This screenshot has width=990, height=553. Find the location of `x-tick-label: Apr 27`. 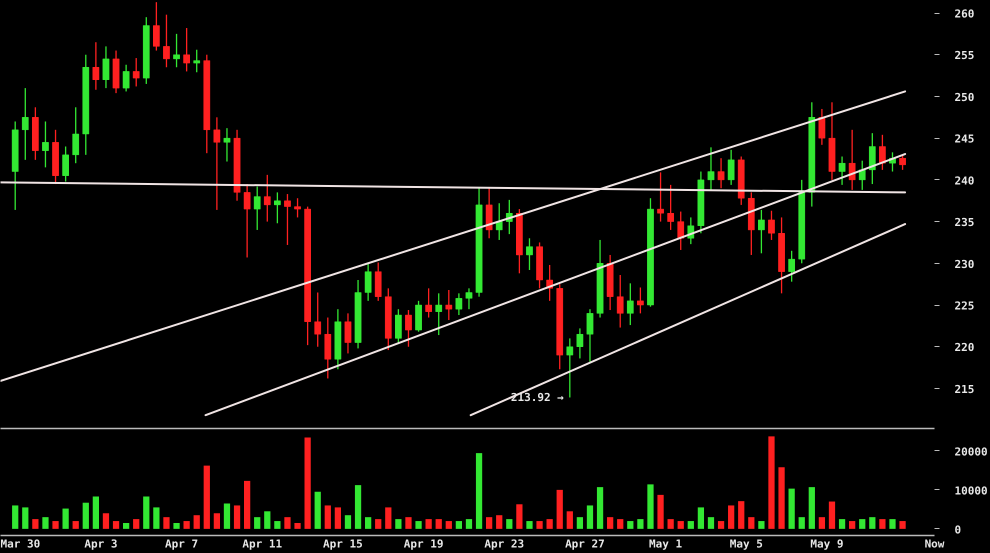

x-tick-label: Apr 27 is located at coordinates (585, 544).